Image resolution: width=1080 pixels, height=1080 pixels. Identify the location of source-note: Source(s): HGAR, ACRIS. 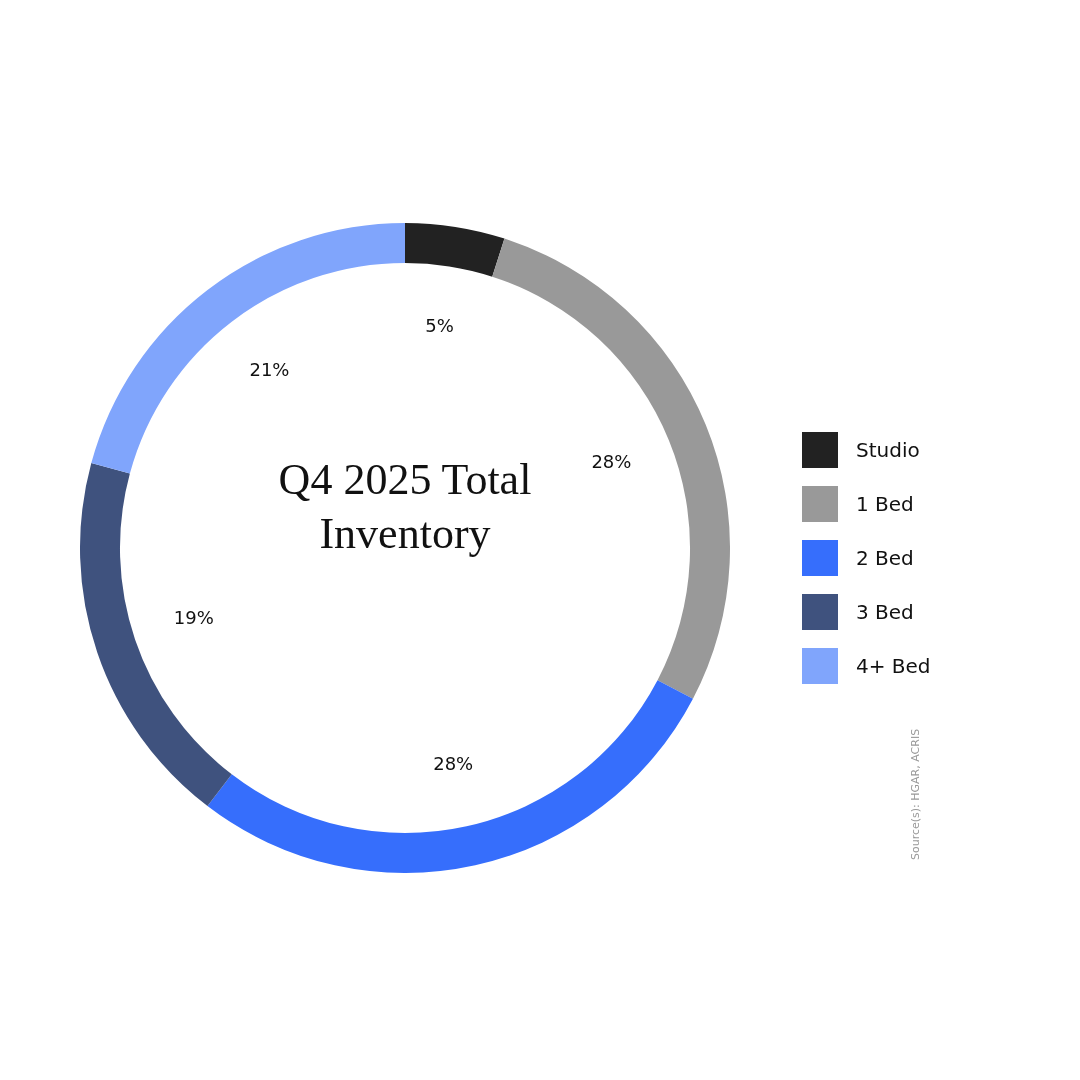
(915, 794).